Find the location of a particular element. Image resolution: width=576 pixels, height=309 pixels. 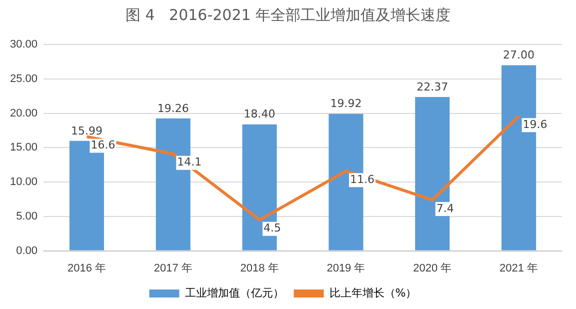

x-tick-label: 2016 年 is located at coordinates (86, 268).